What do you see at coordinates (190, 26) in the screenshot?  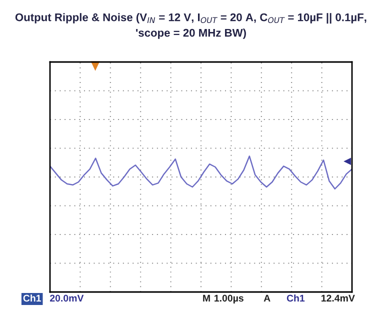 I see `chart-title: Output Ripple & Noise (V$_{IN}$ = 12 V, I$_{OUT}$ = 20 A, C$_{OUT}$ = 10µF || 0.1µF, 'scope = 20 MHz BW)` at bounding box center [190, 26].